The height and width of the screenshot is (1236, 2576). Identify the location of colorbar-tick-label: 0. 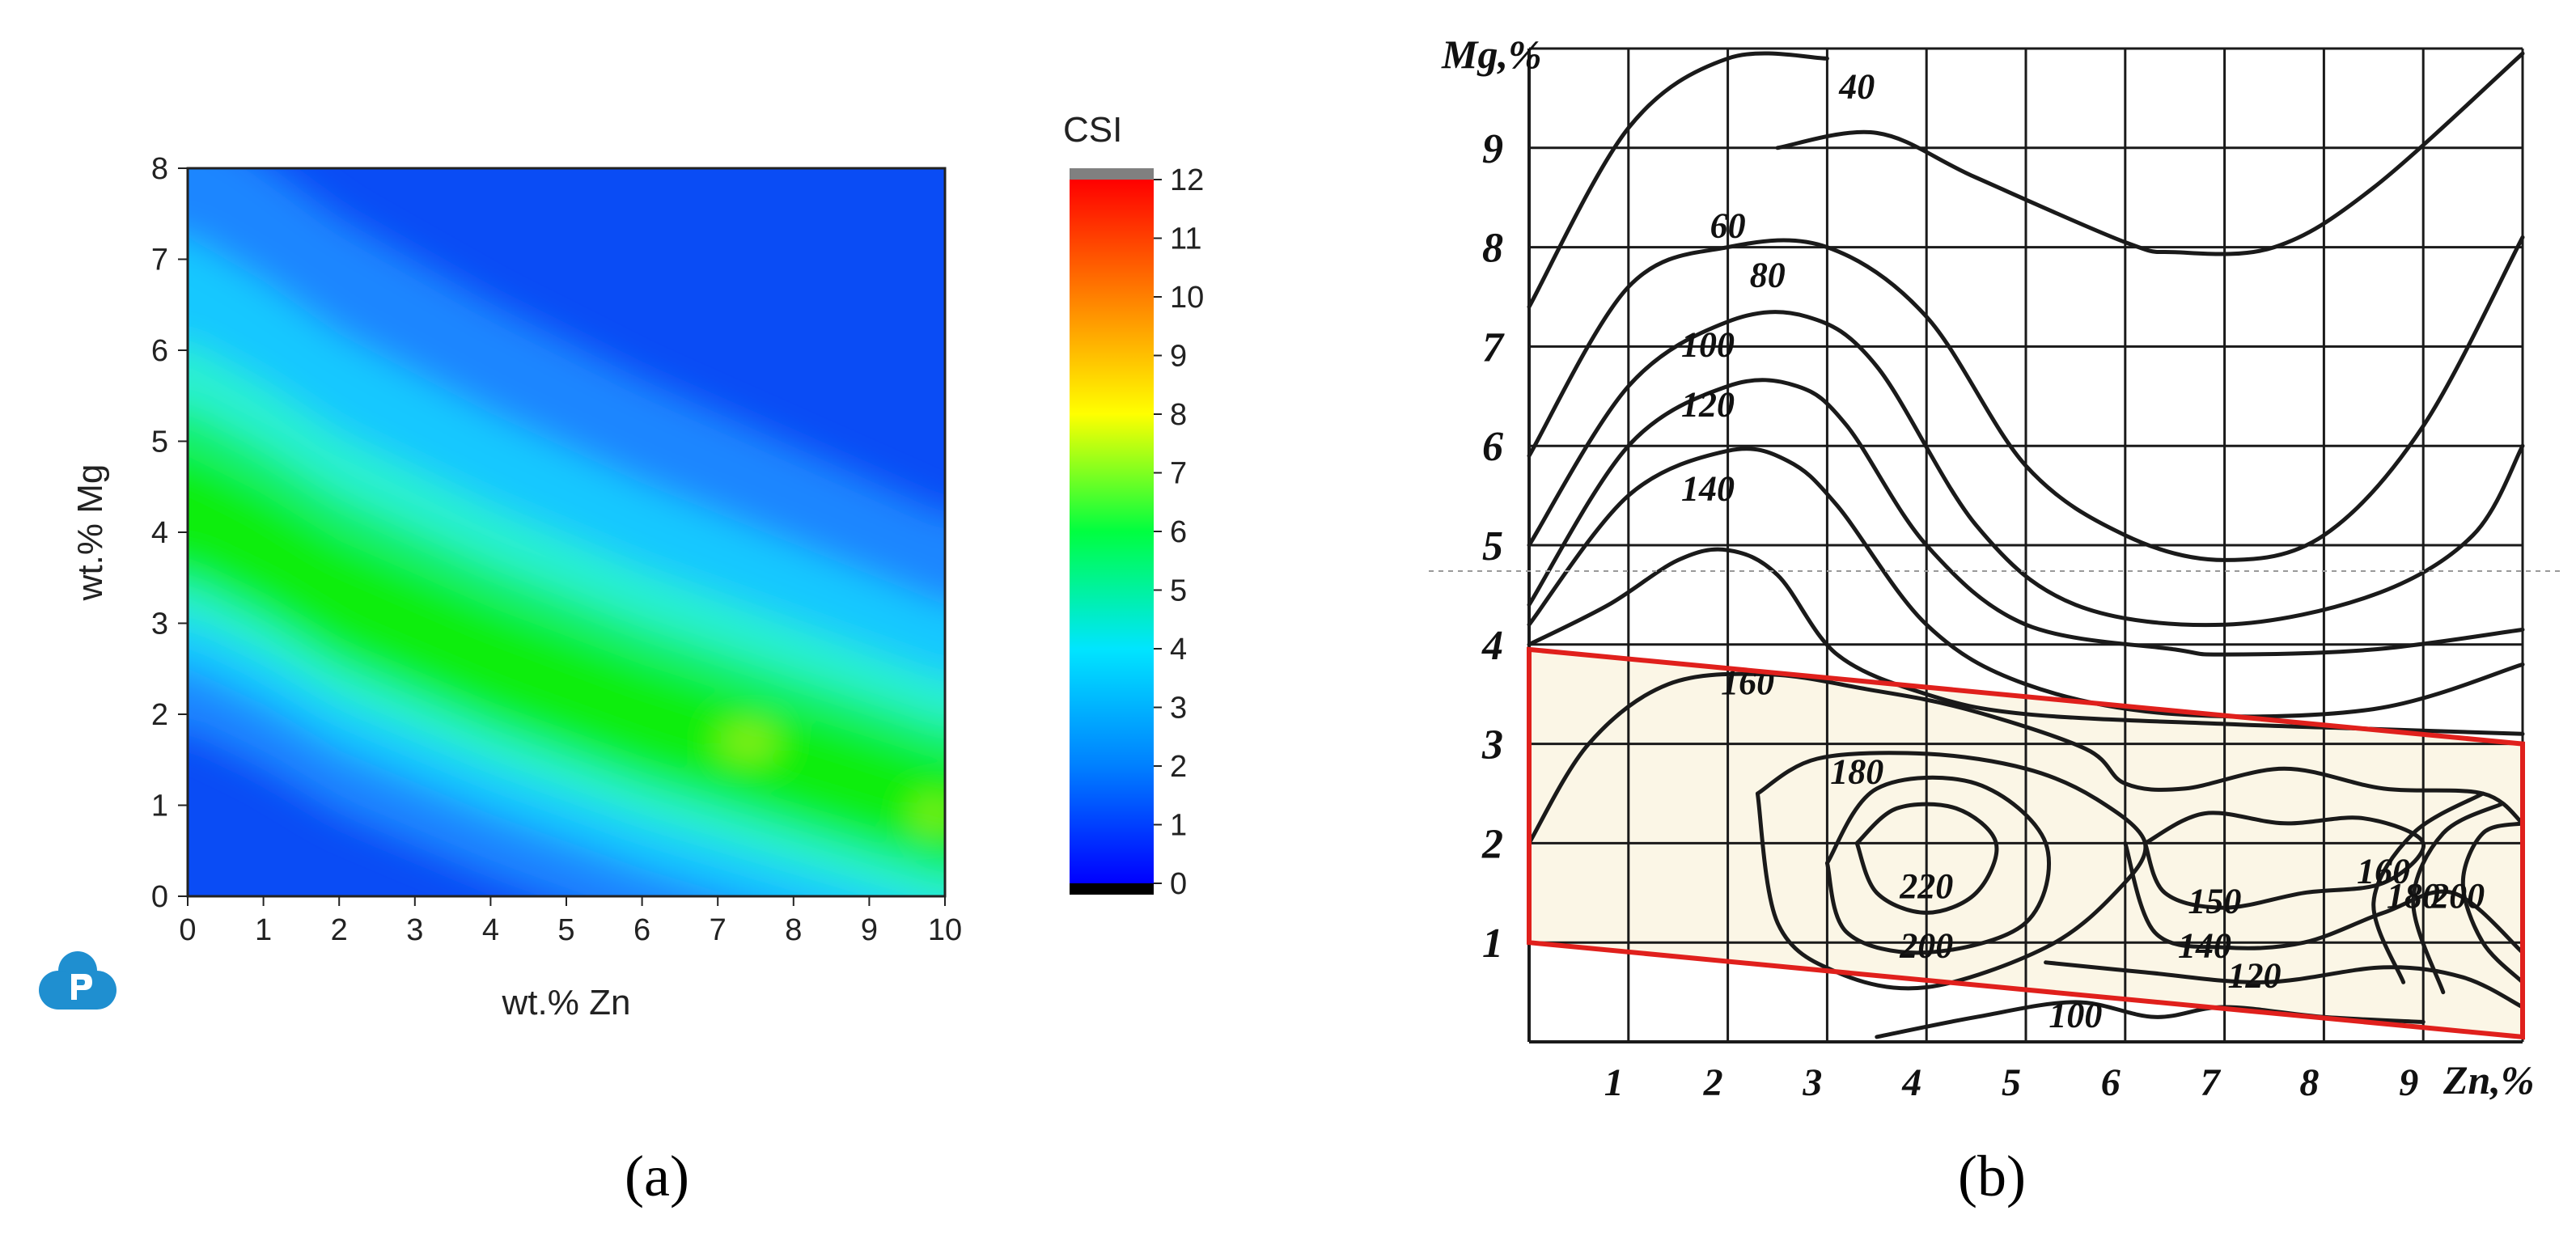
(1178, 884).